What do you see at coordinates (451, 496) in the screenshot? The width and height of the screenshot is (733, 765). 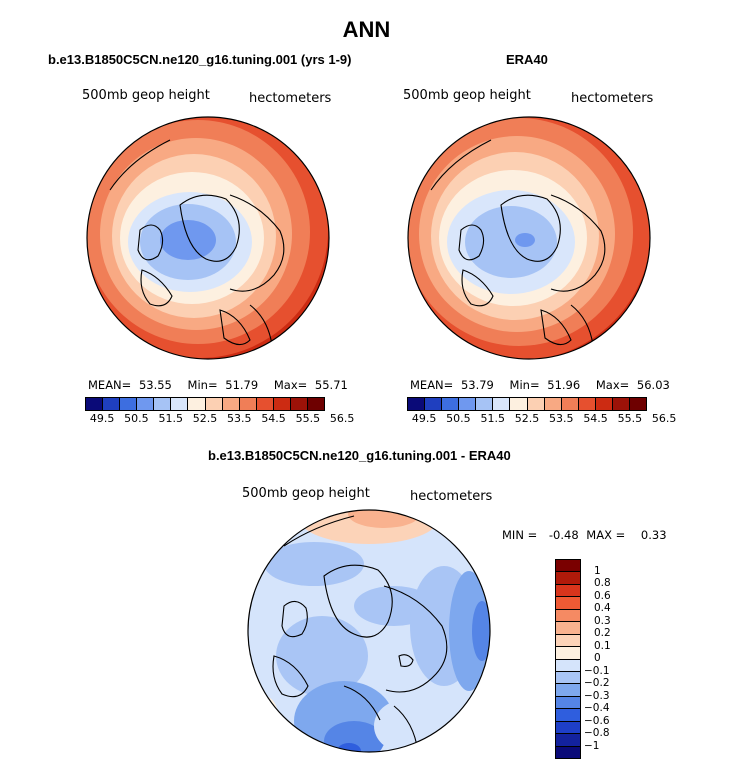 I see `diff-units-label: hectometers` at bounding box center [451, 496].